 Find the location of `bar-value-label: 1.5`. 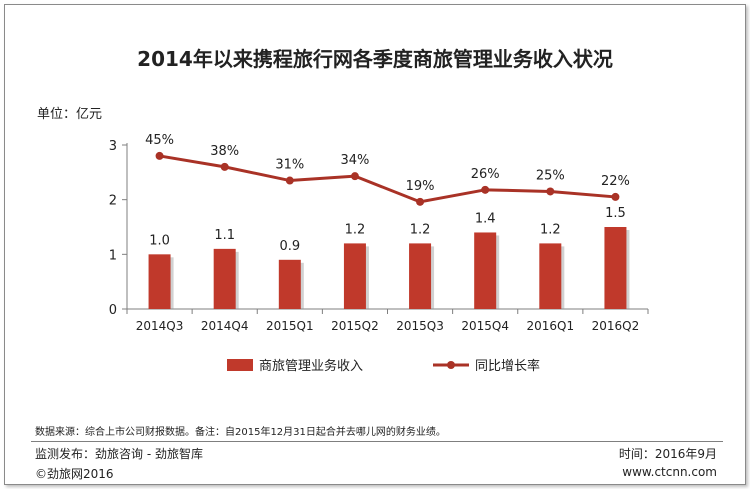

bar-value-label: 1.5 is located at coordinates (615, 213).